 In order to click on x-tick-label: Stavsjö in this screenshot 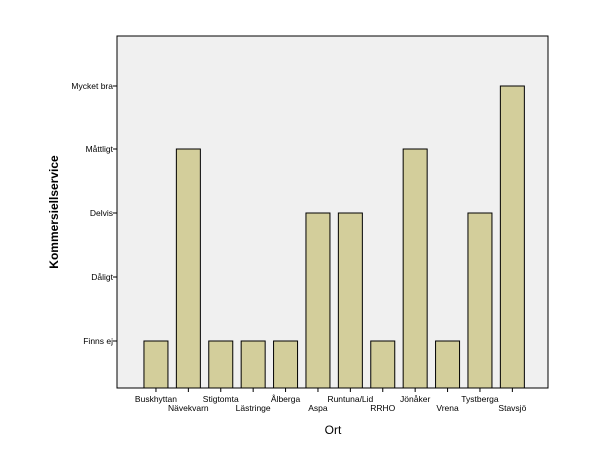, I will do `click(512, 408)`.